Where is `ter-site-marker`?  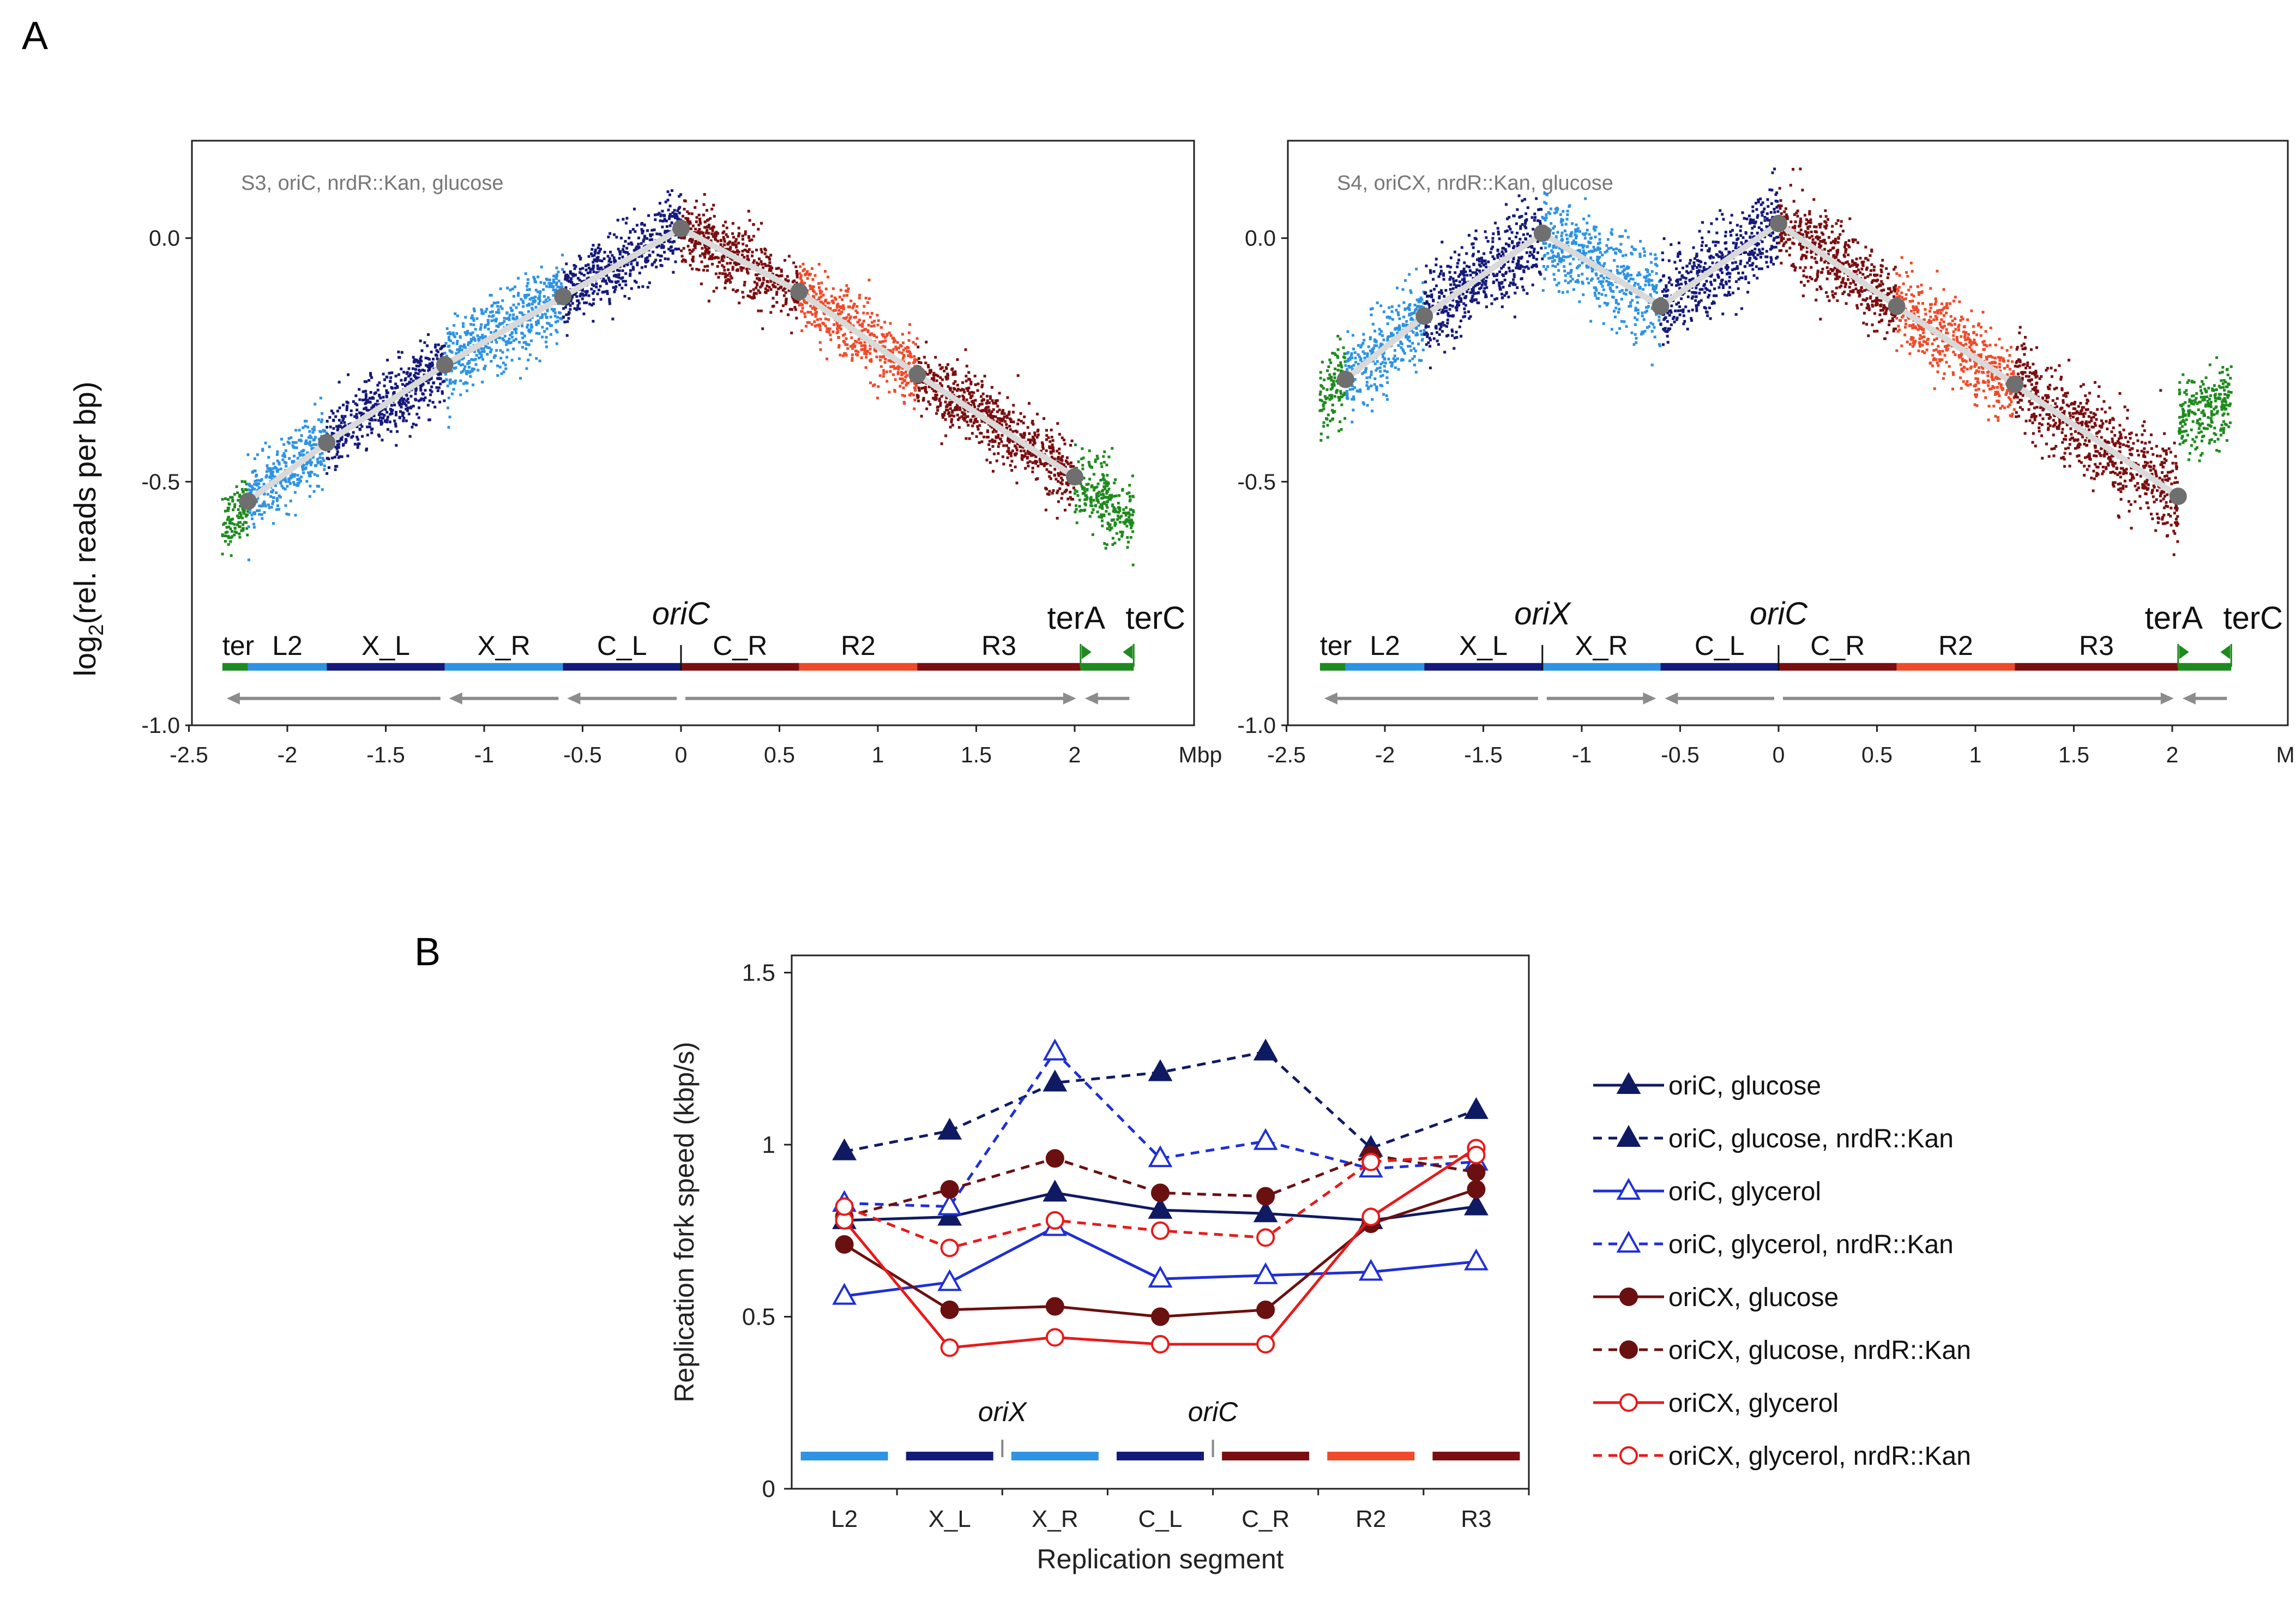
ter-site-marker is located at coordinates (1128, 652).